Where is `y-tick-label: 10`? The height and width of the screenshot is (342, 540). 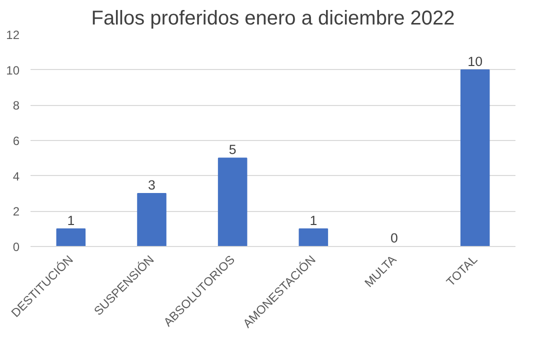
y-tick-label: 10 is located at coordinates (13, 70).